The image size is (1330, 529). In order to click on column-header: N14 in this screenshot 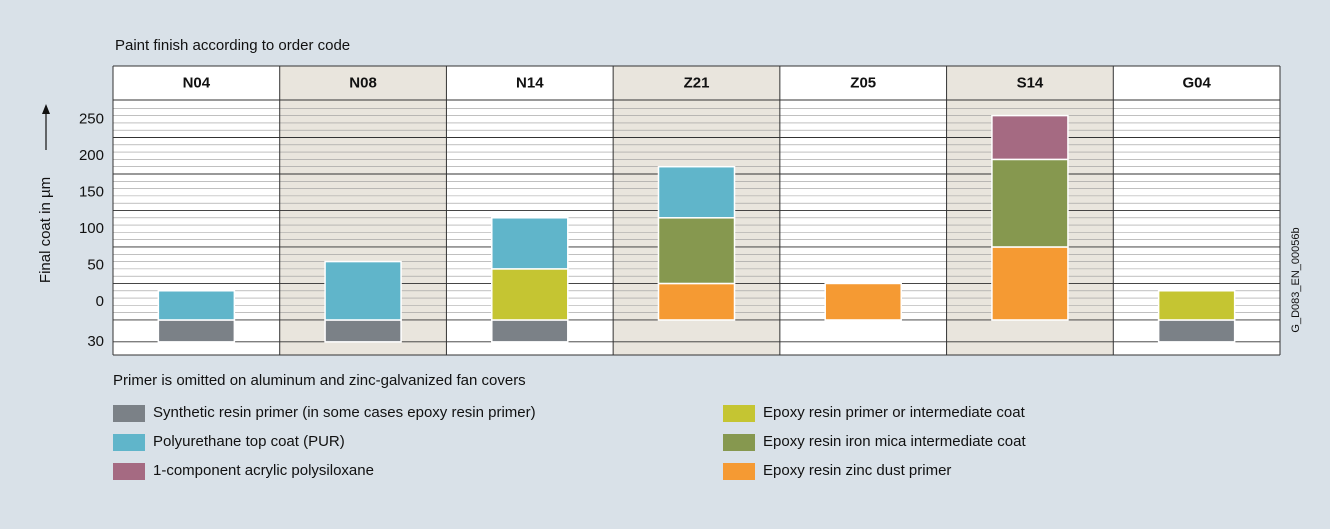, I will do `click(530, 82)`.